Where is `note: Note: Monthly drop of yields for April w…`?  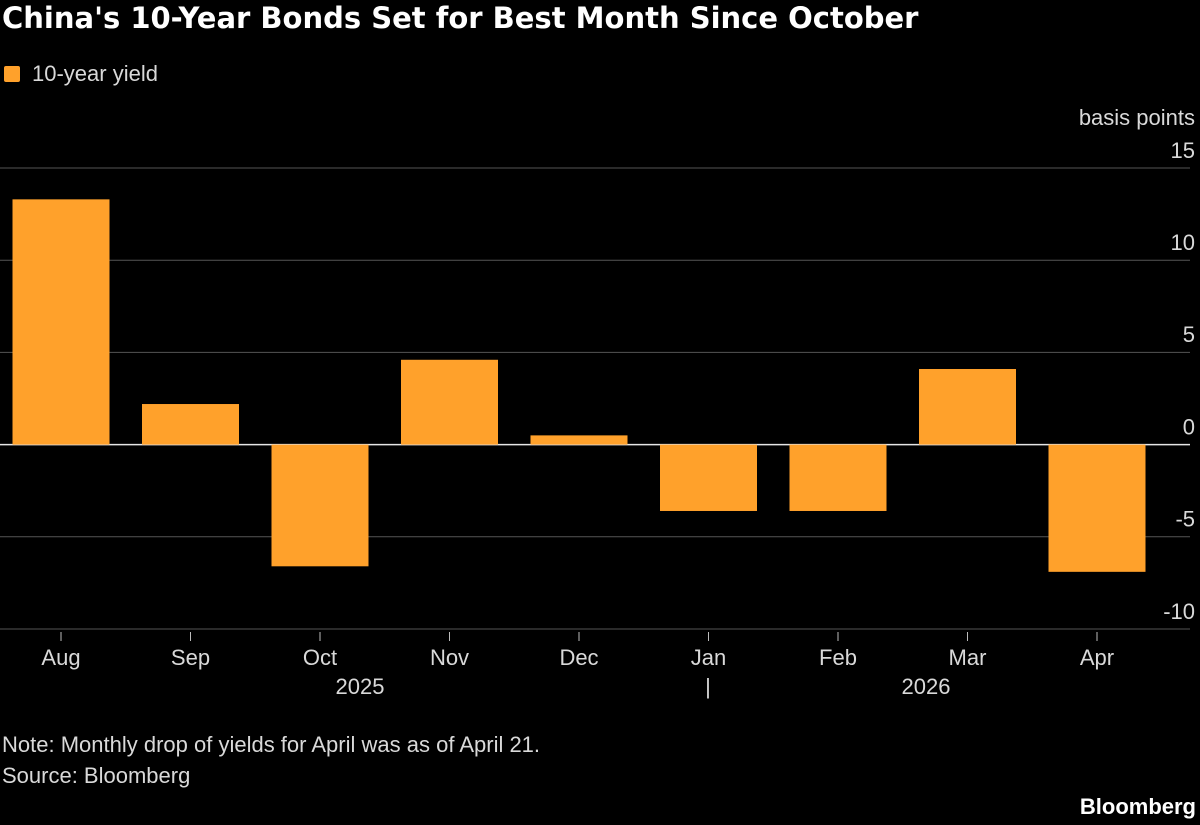 note: Note: Monthly drop of yields for April w… is located at coordinates (271, 744).